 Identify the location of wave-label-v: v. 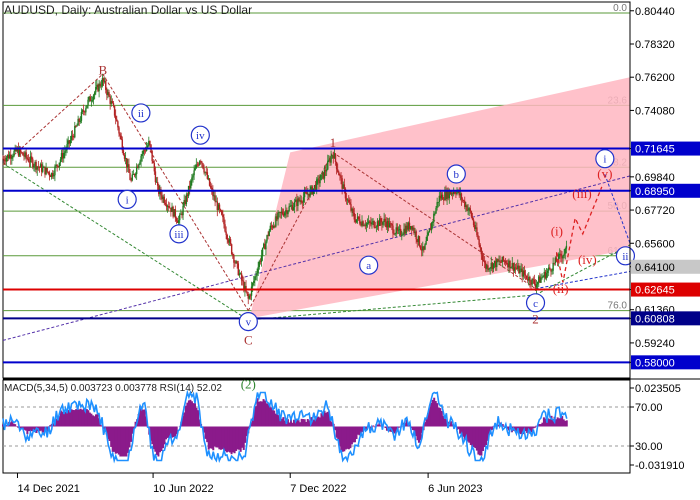
(249, 323).